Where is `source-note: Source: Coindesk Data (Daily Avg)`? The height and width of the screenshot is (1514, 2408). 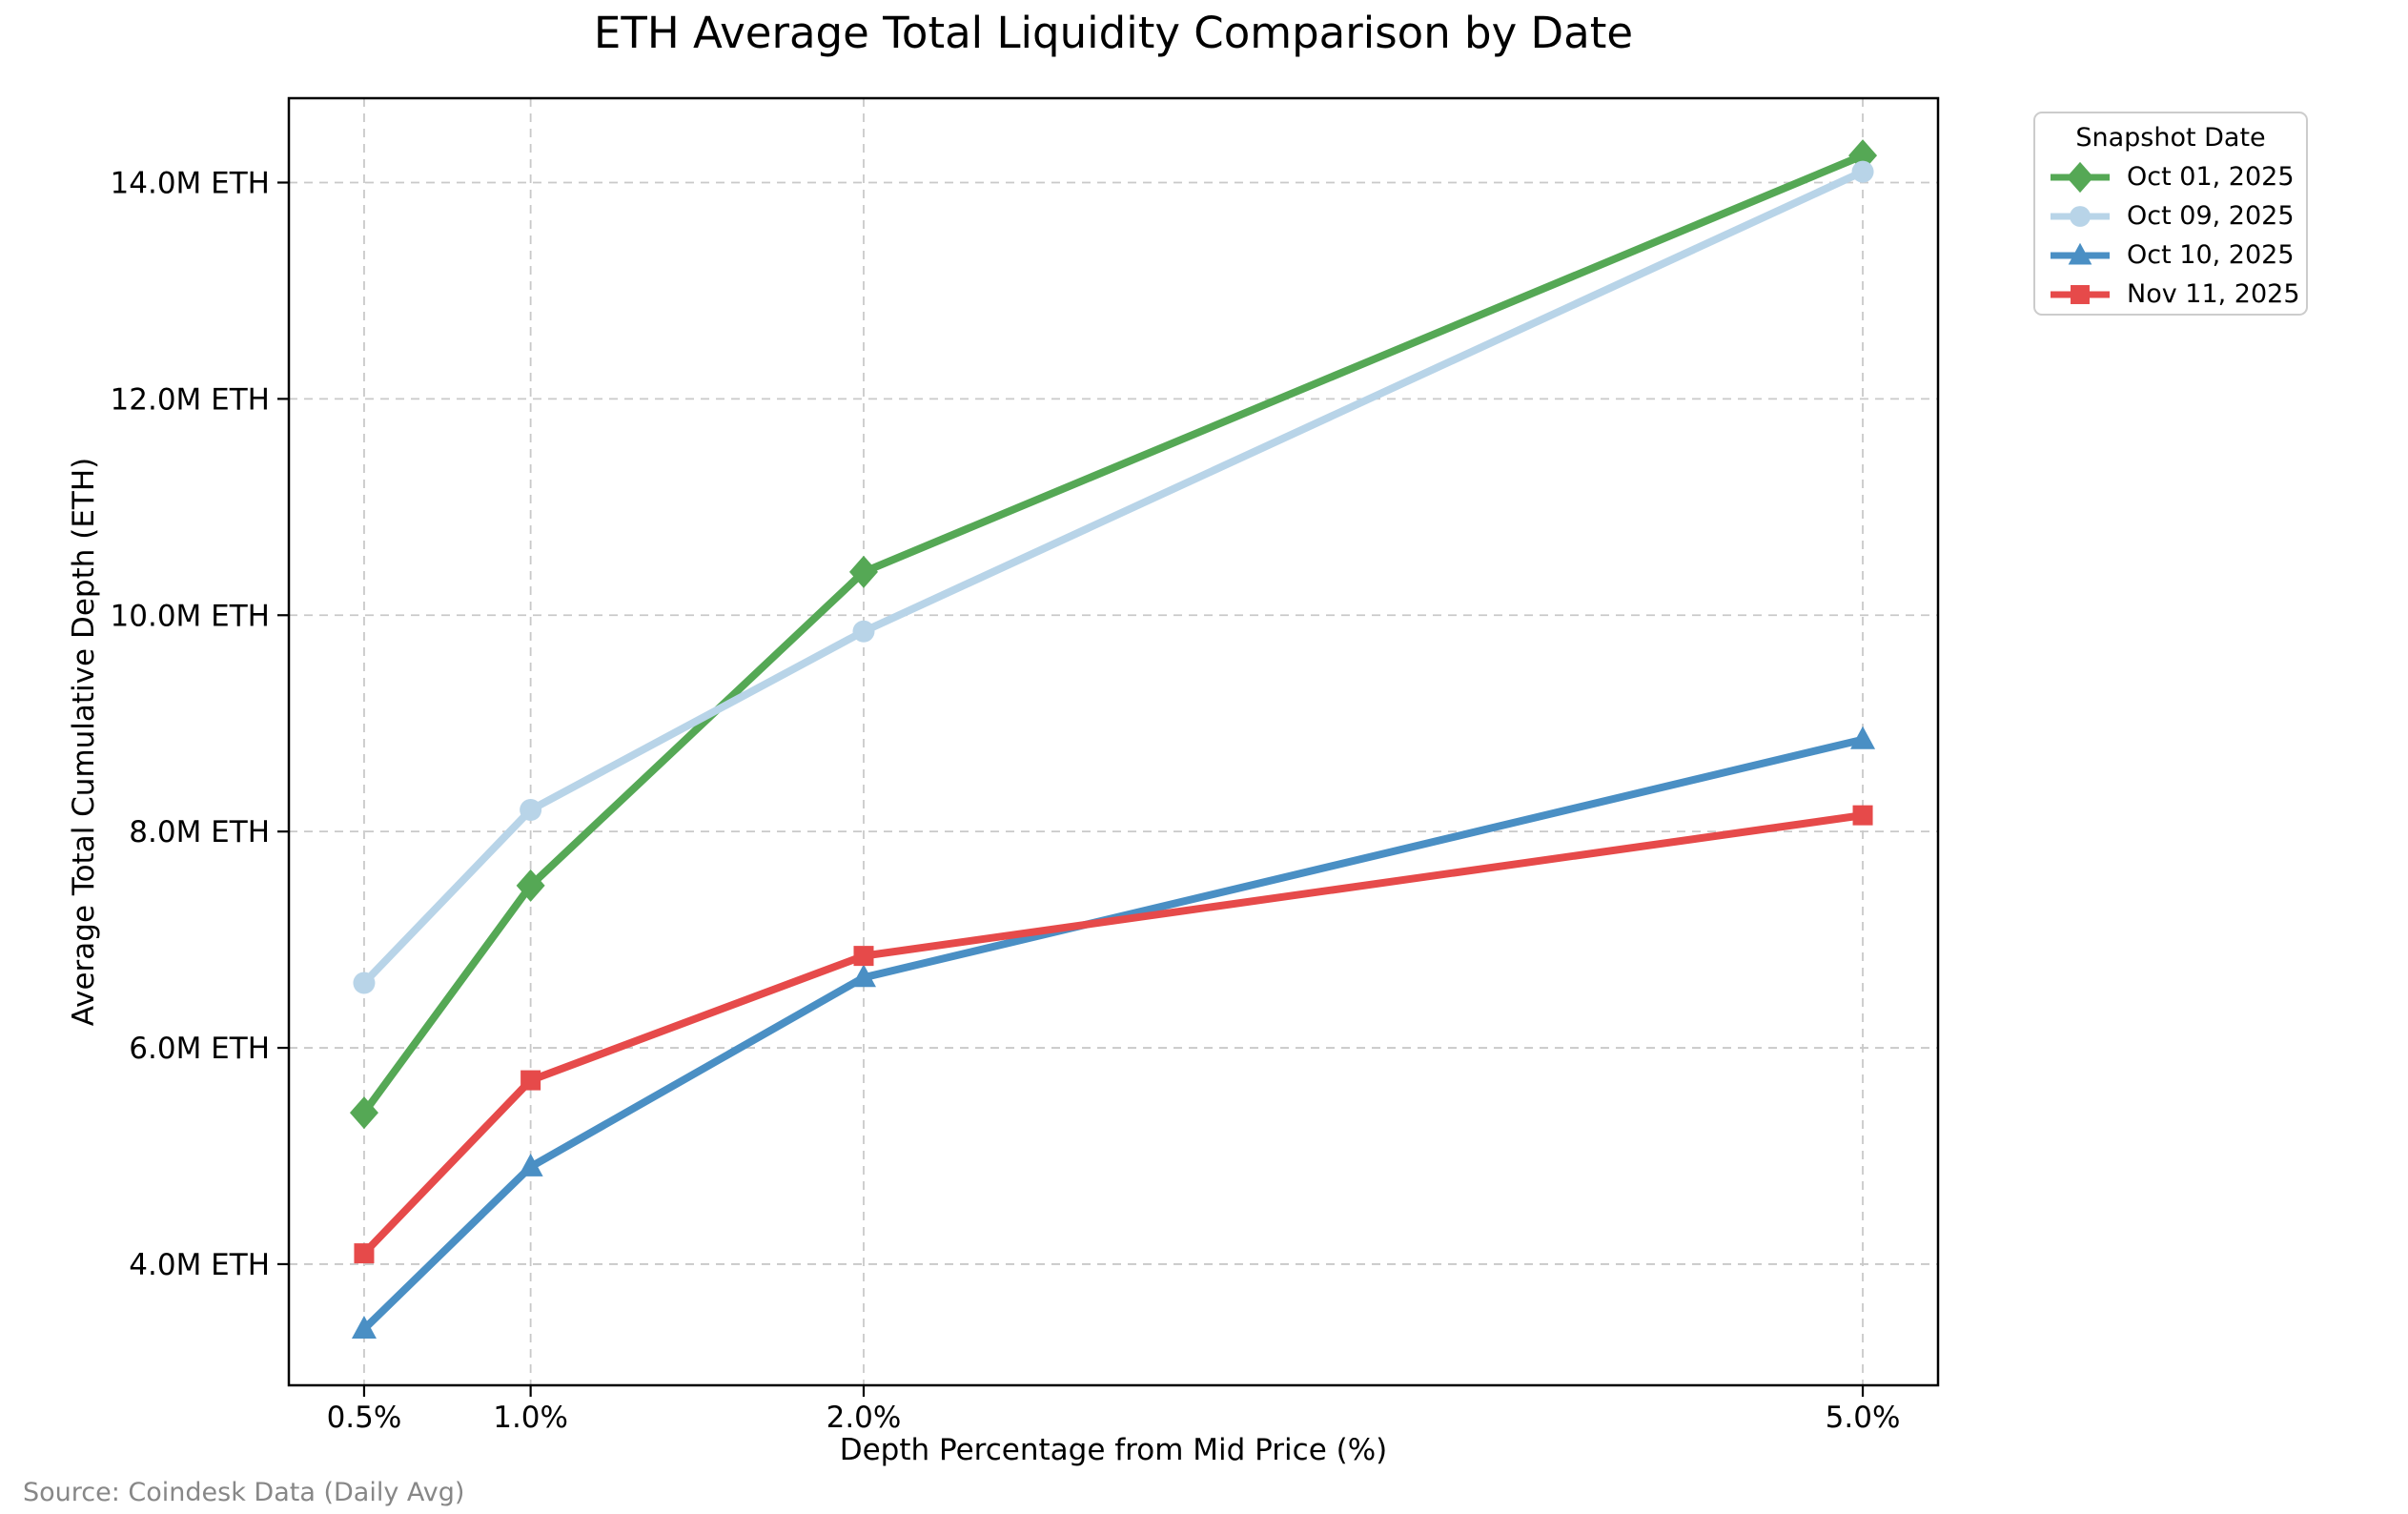
source-note: Source: Coindesk Data (Daily Avg) is located at coordinates (244, 1492).